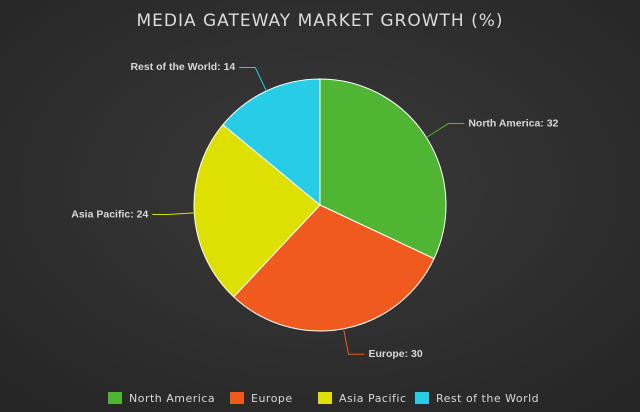 The image size is (640, 412). Describe the element at coordinates (373, 398) in the screenshot. I see `legend-label: Asia Pacific` at that location.